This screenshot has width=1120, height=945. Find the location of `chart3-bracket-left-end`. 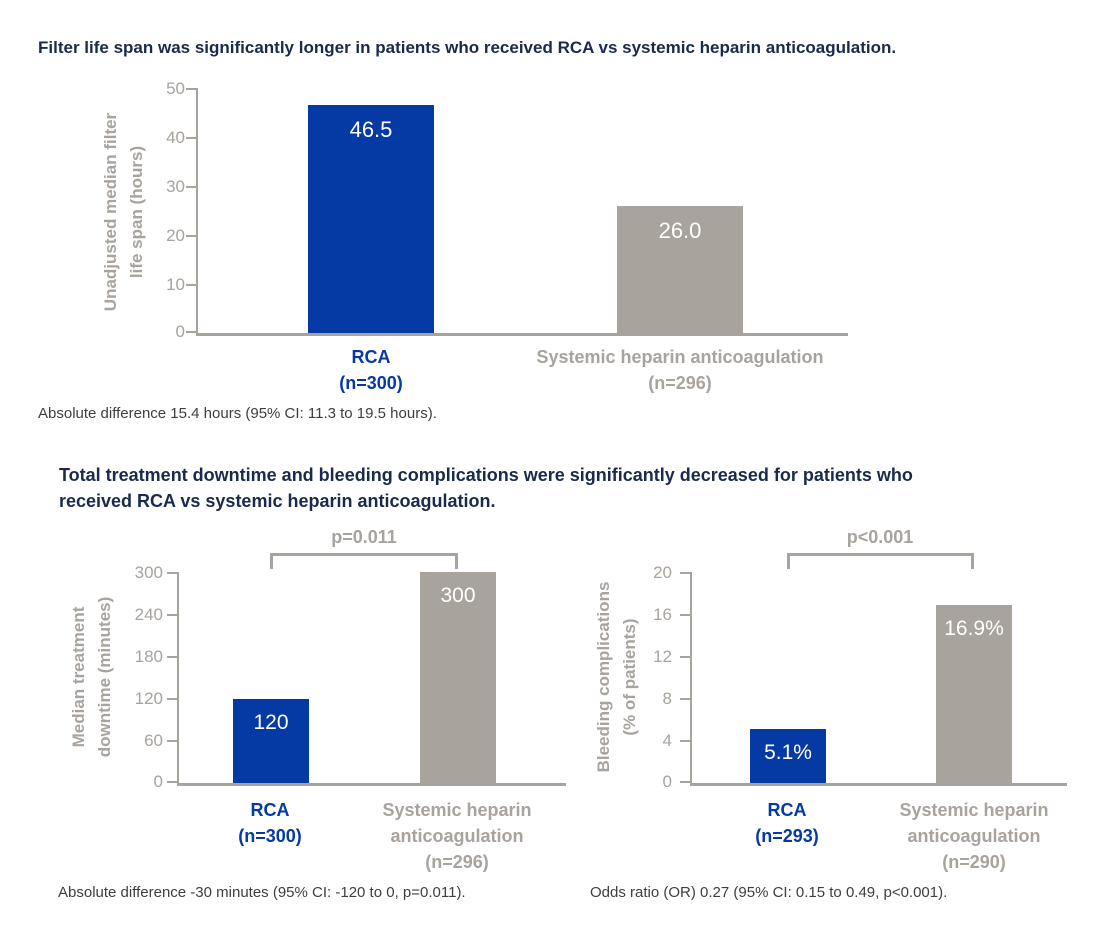

chart3-bracket-left-end is located at coordinates (788, 561).